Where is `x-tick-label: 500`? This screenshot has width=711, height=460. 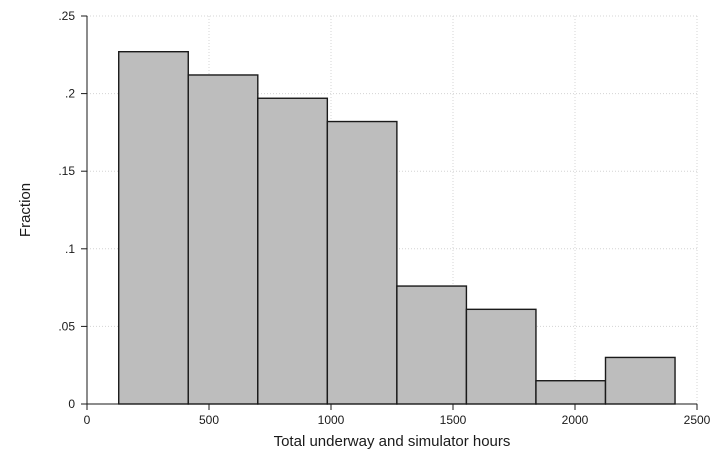
x-tick-label: 500 is located at coordinates (209, 420).